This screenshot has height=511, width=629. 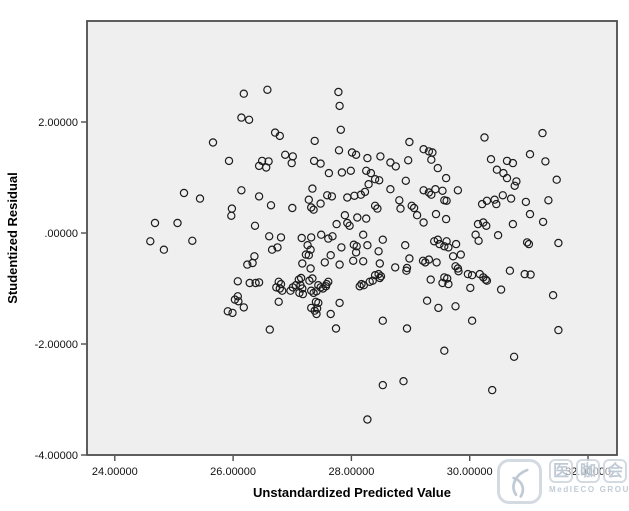 I want to click on x-axis-tick-label: 24.00000, so click(x=115, y=472).